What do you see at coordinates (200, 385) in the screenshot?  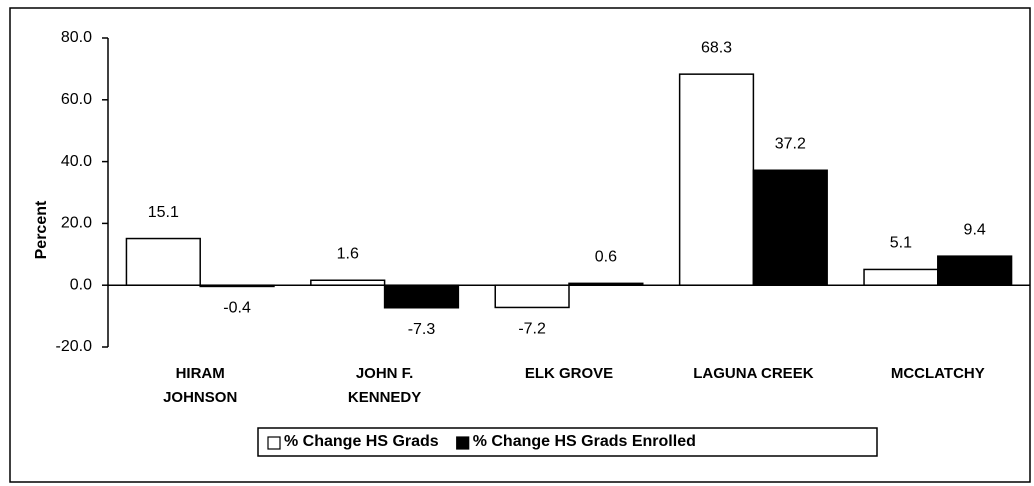 I see `x-tick-label: HIRAM JOHNSON` at bounding box center [200, 385].